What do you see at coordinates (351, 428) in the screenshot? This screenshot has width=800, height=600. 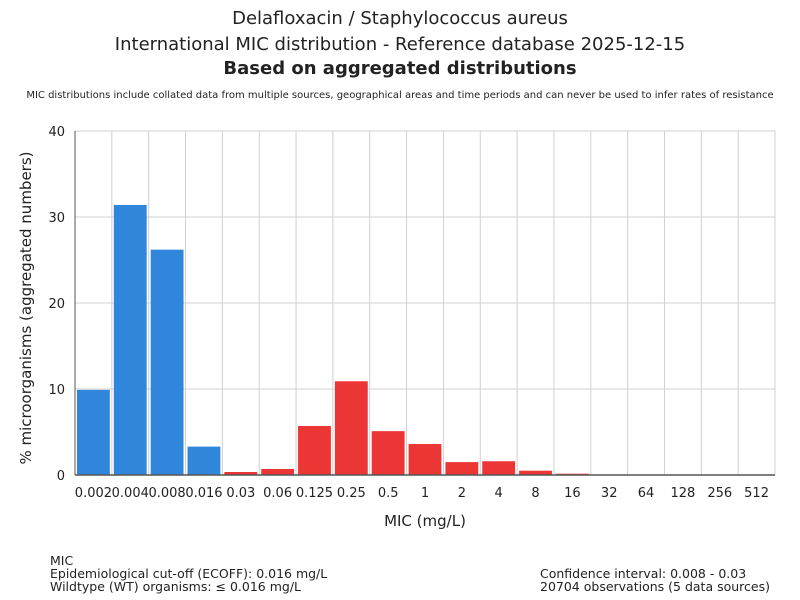 I see `bar-0.25` at bounding box center [351, 428].